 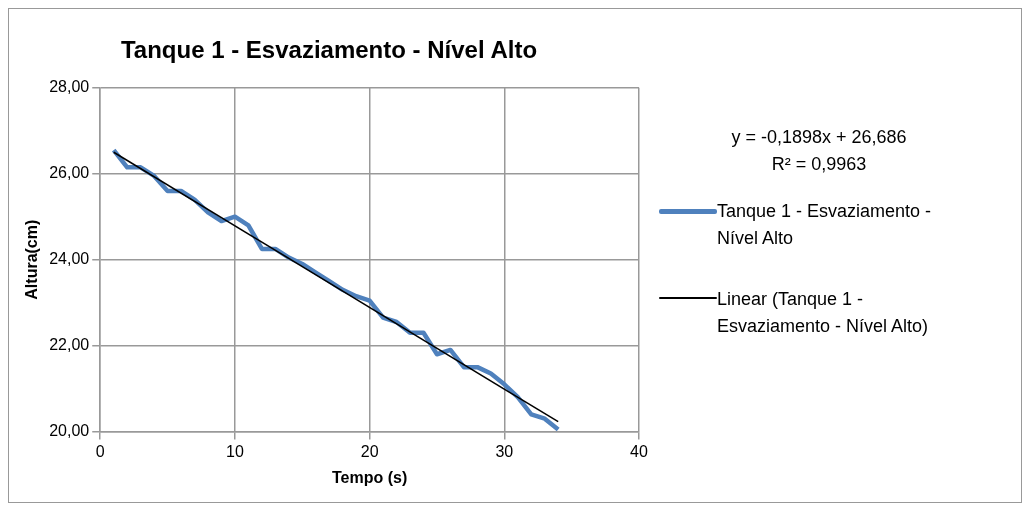 What do you see at coordinates (32, 259) in the screenshot?
I see `y-axis-title: Altura(cm)` at bounding box center [32, 259].